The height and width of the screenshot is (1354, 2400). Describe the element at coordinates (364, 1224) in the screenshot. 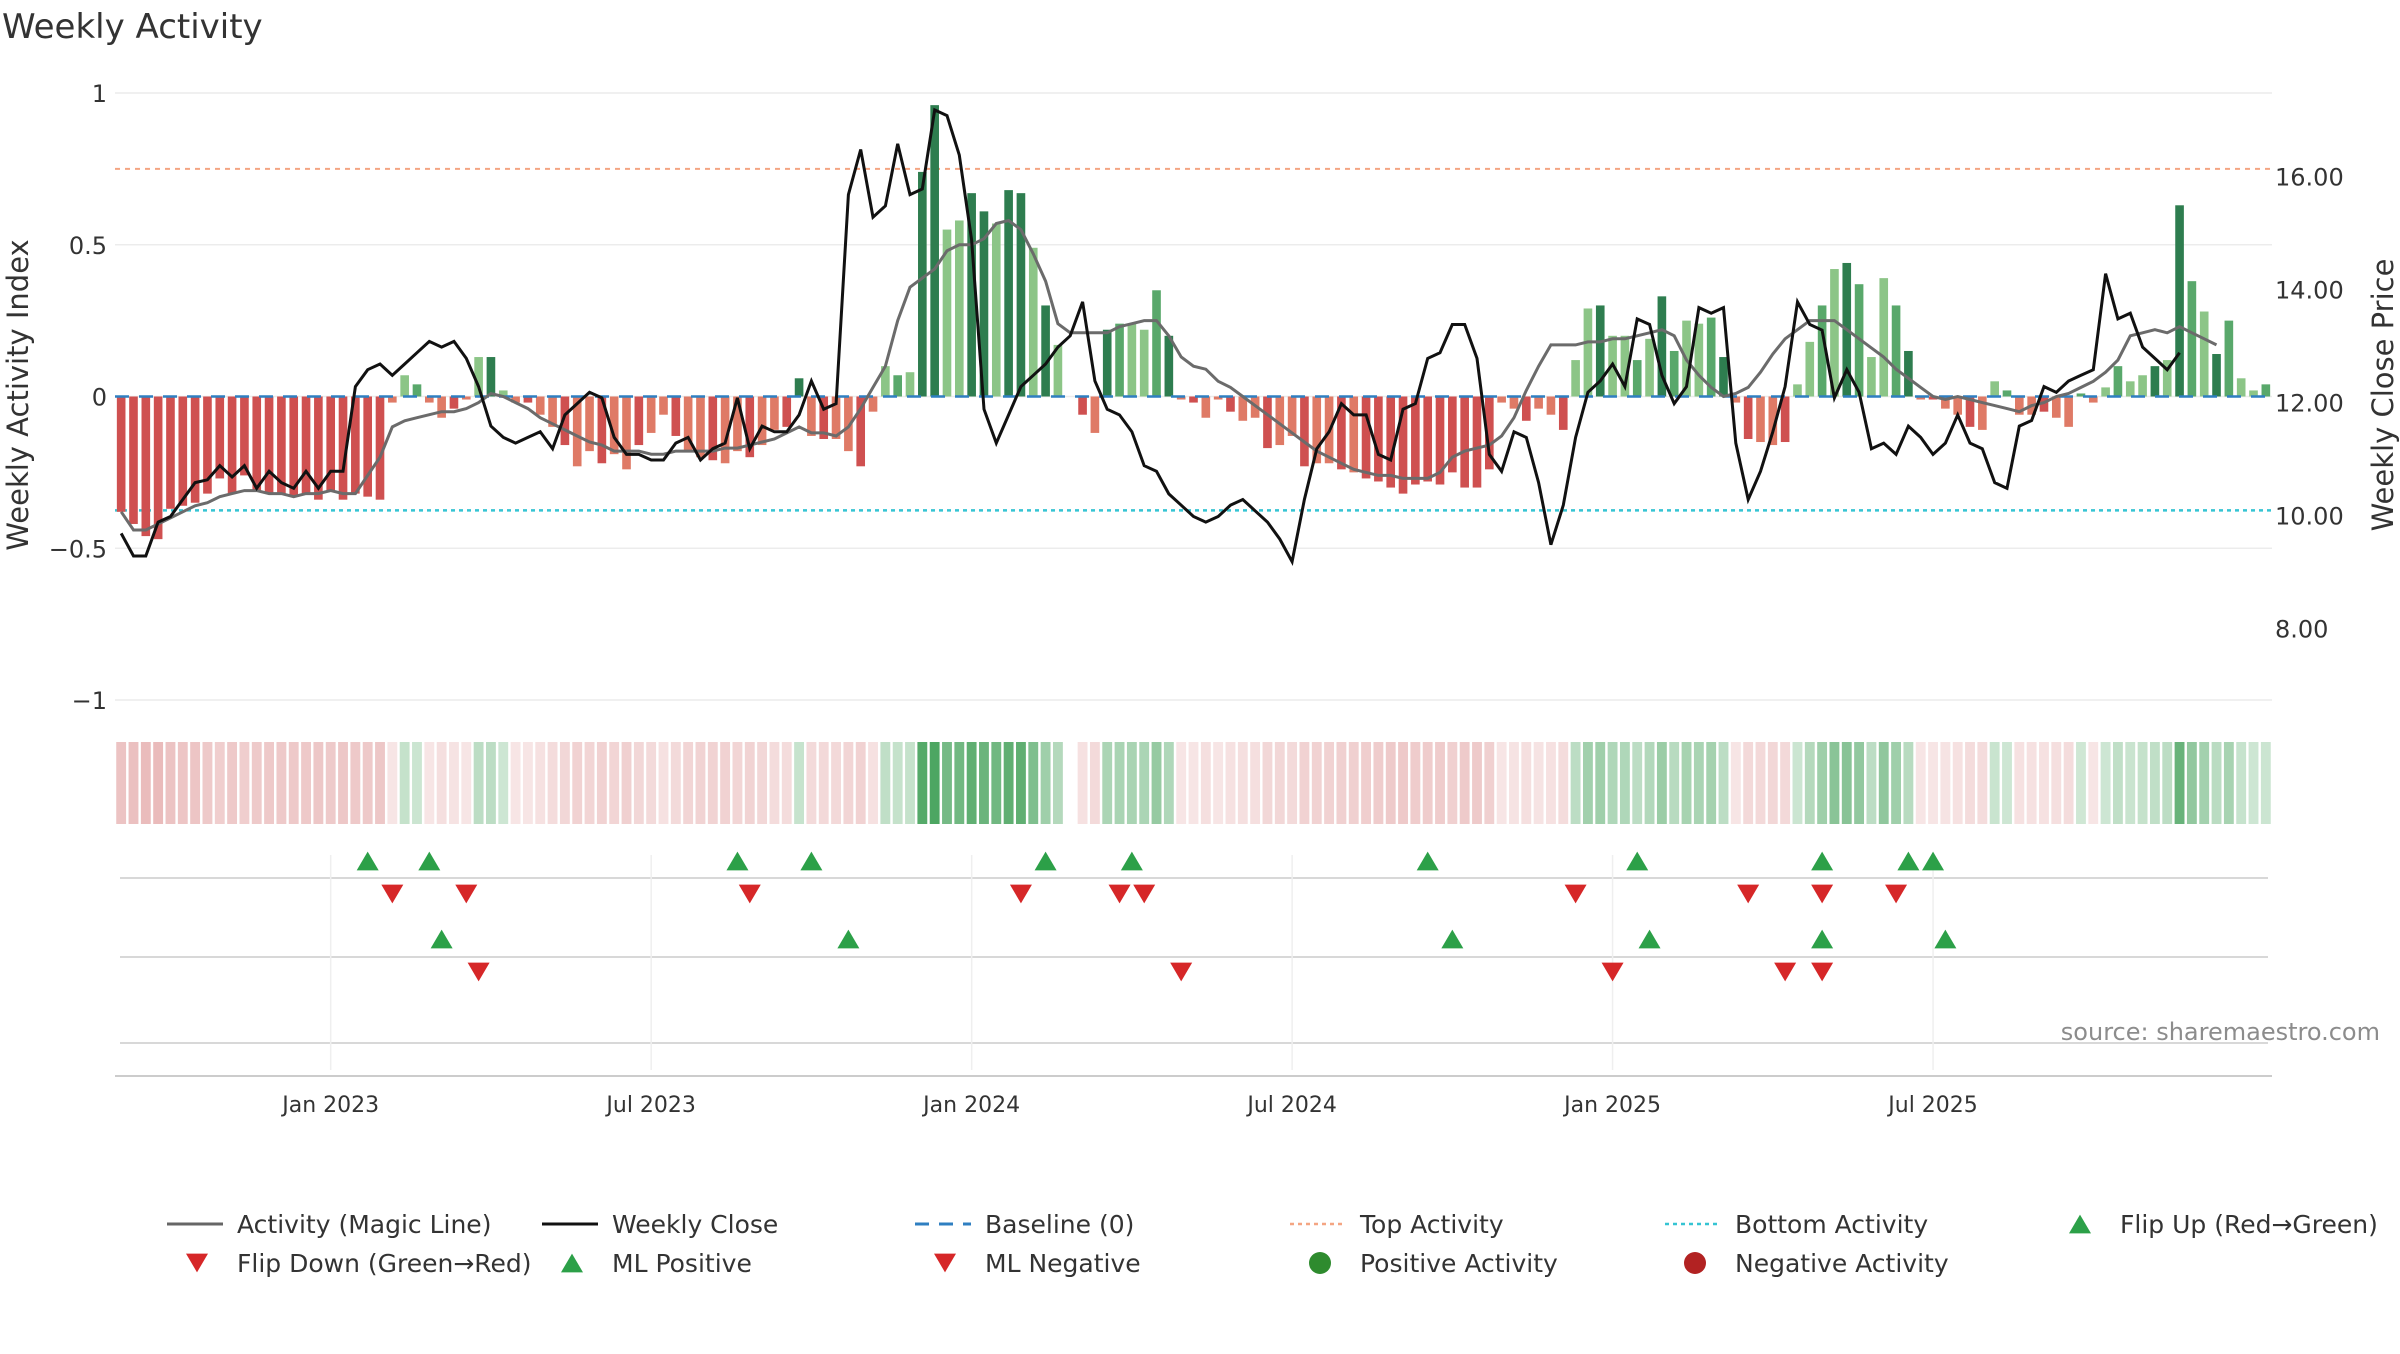

I see `legend-label: Activity (Magic Line)` at that location.